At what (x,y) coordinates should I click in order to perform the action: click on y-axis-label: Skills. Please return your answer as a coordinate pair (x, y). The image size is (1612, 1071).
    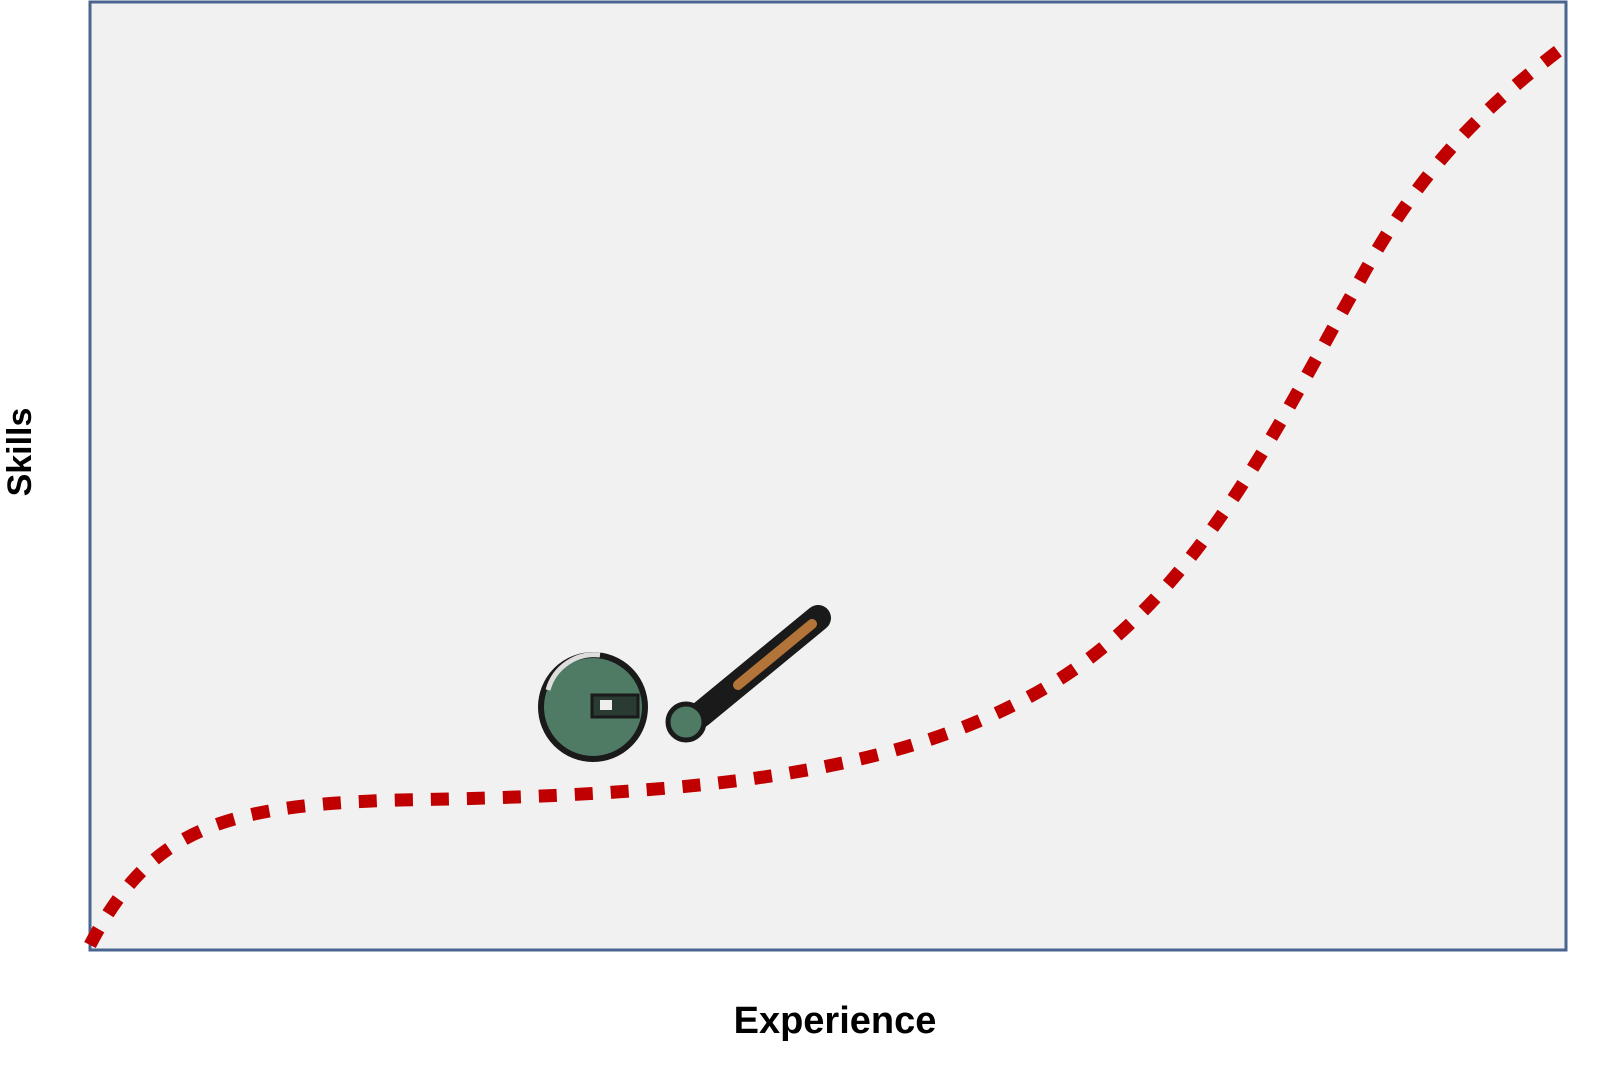
    Looking at the image, I should click on (20, 452).